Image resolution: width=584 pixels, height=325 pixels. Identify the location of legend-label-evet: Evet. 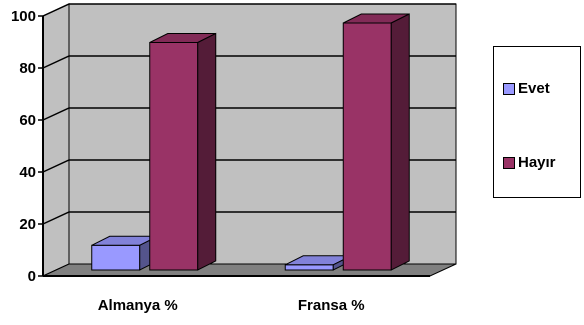
(534, 88).